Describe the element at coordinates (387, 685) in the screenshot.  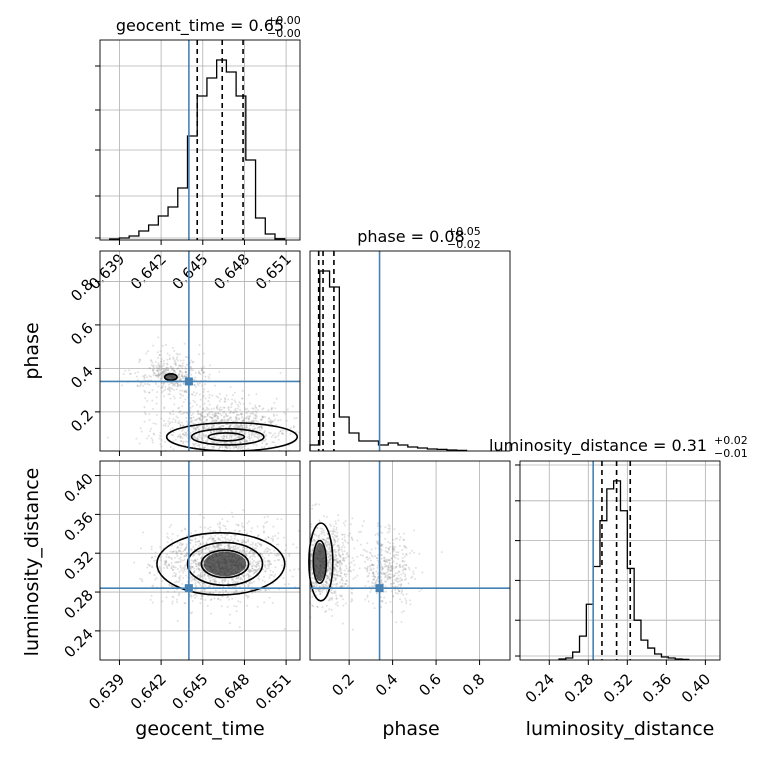
I see `x-tick-label: 0.4` at that location.